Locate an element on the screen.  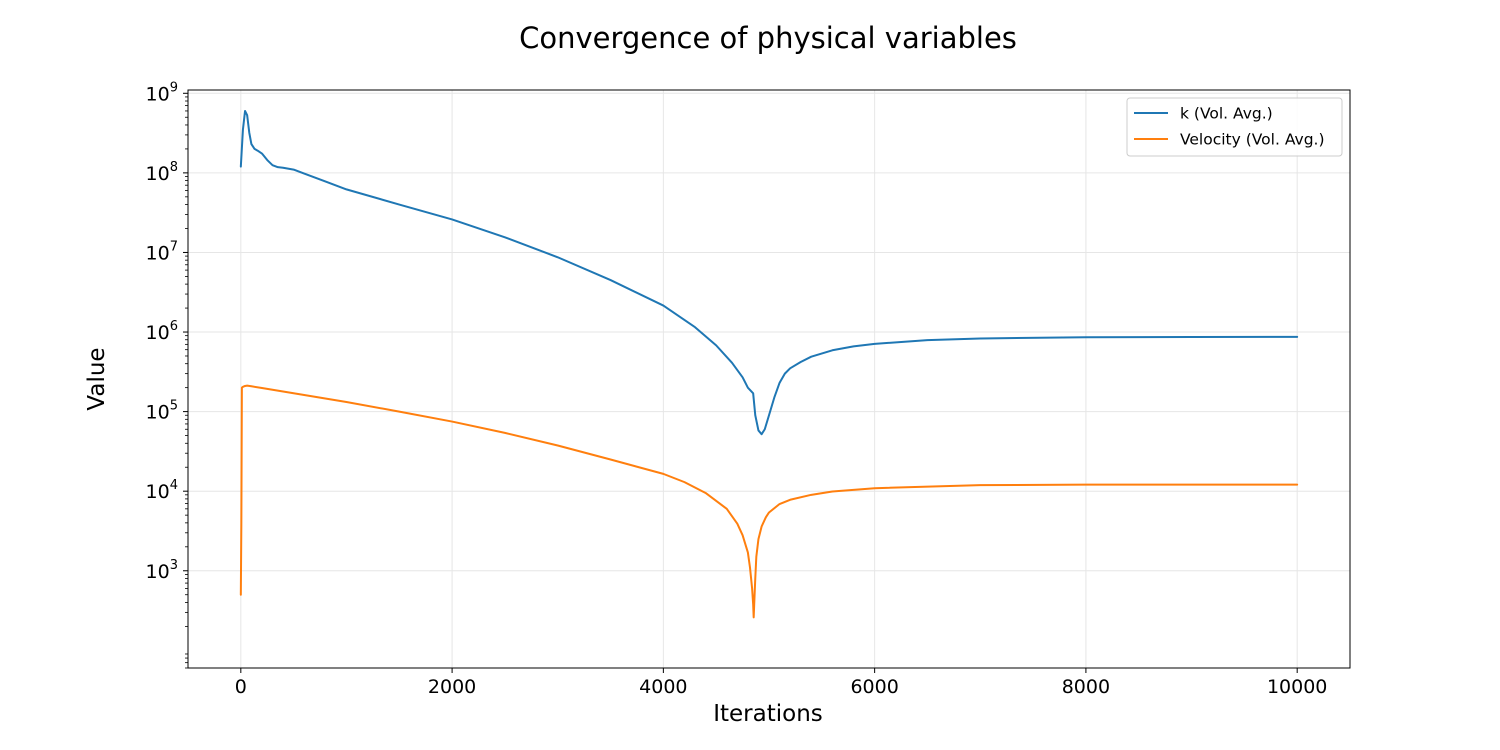
x-tick-label: 6000 is located at coordinates (874, 687).